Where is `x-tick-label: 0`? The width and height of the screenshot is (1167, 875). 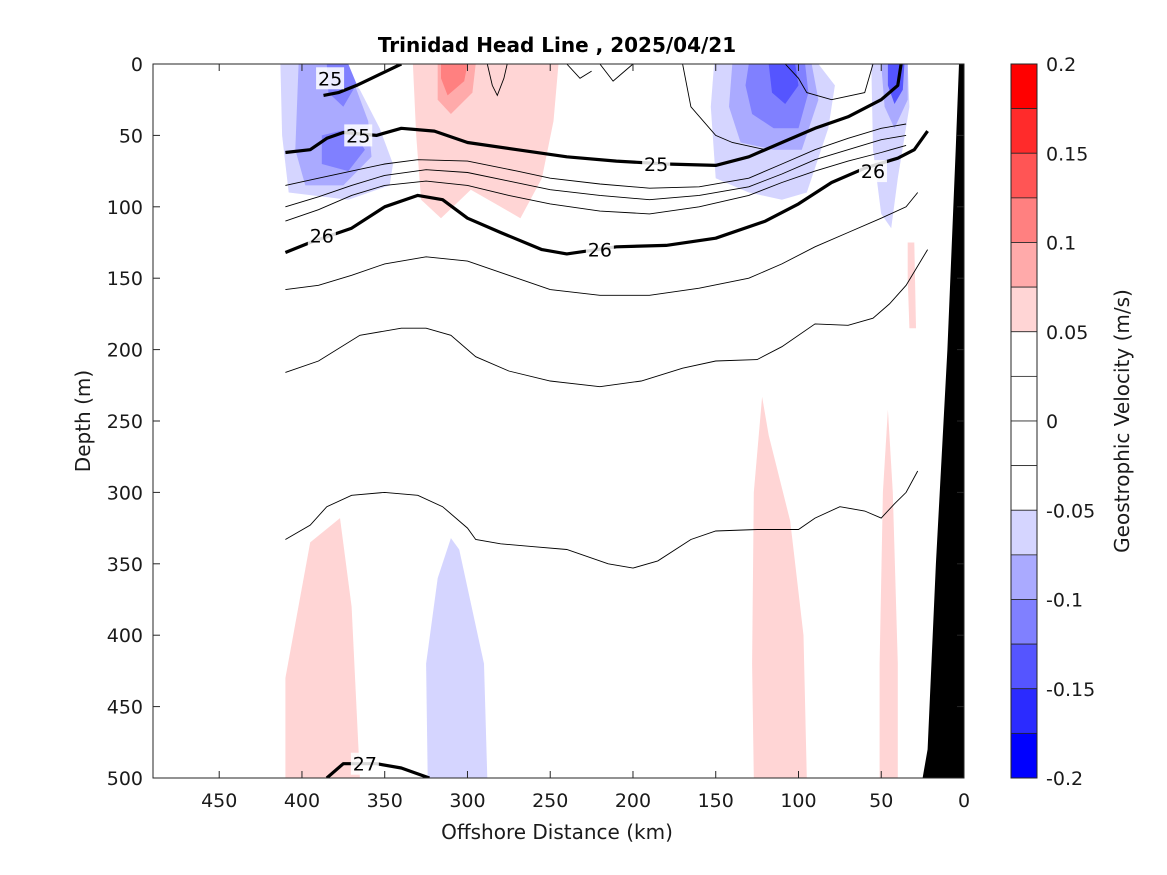 x-tick-label: 0 is located at coordinates (964, 801).